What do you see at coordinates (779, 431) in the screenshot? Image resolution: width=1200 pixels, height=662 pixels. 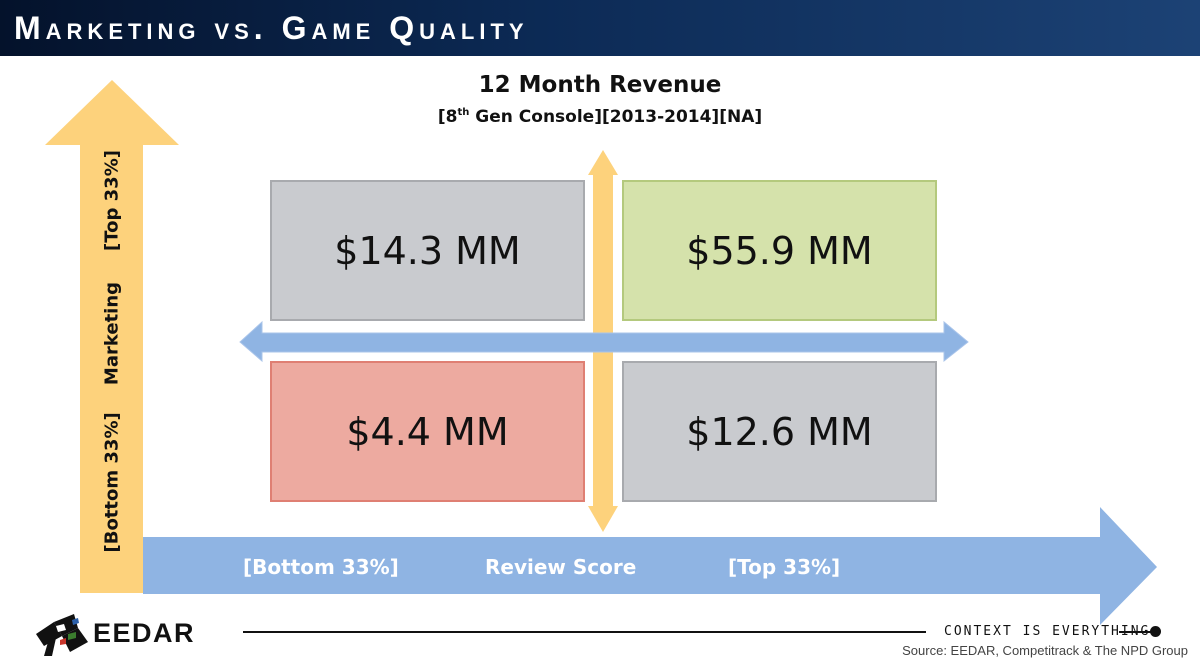 I see `quadrant-low-marketing-high-score: $12.6 MM` at bounding box center [779, 431].